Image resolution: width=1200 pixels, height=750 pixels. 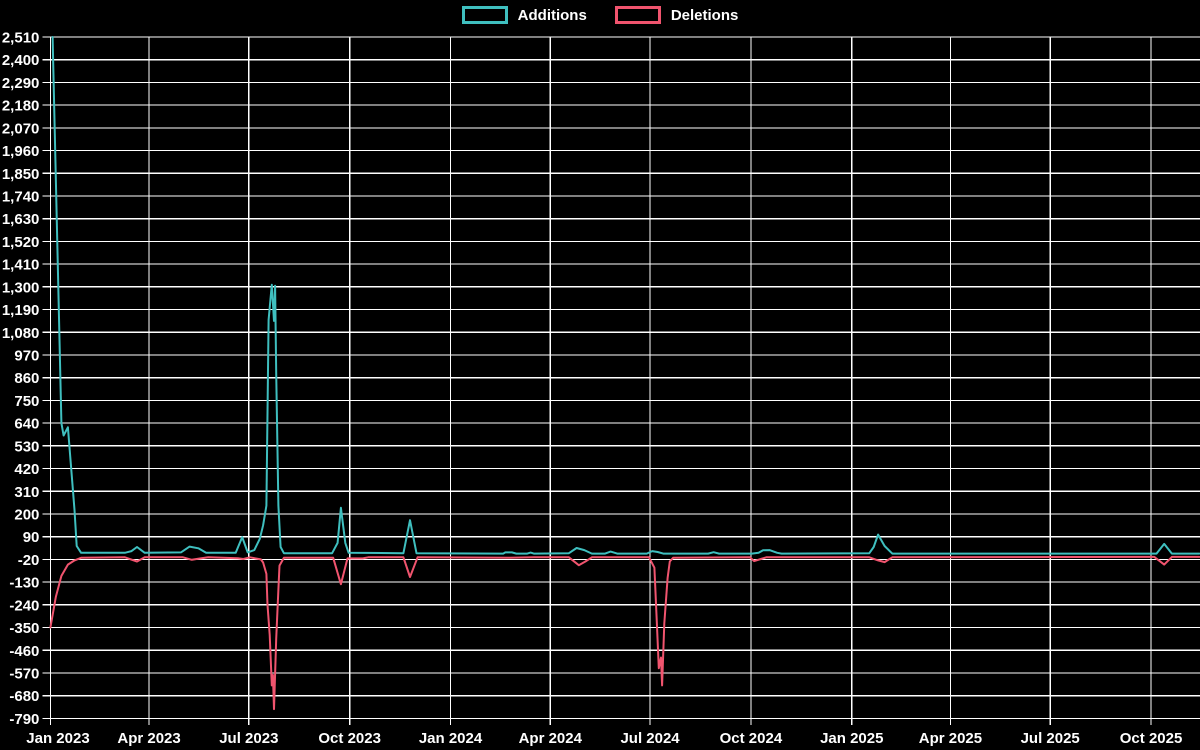 I want to click on y-axis-tick-label: 2,290, so click(x=21, y=83).